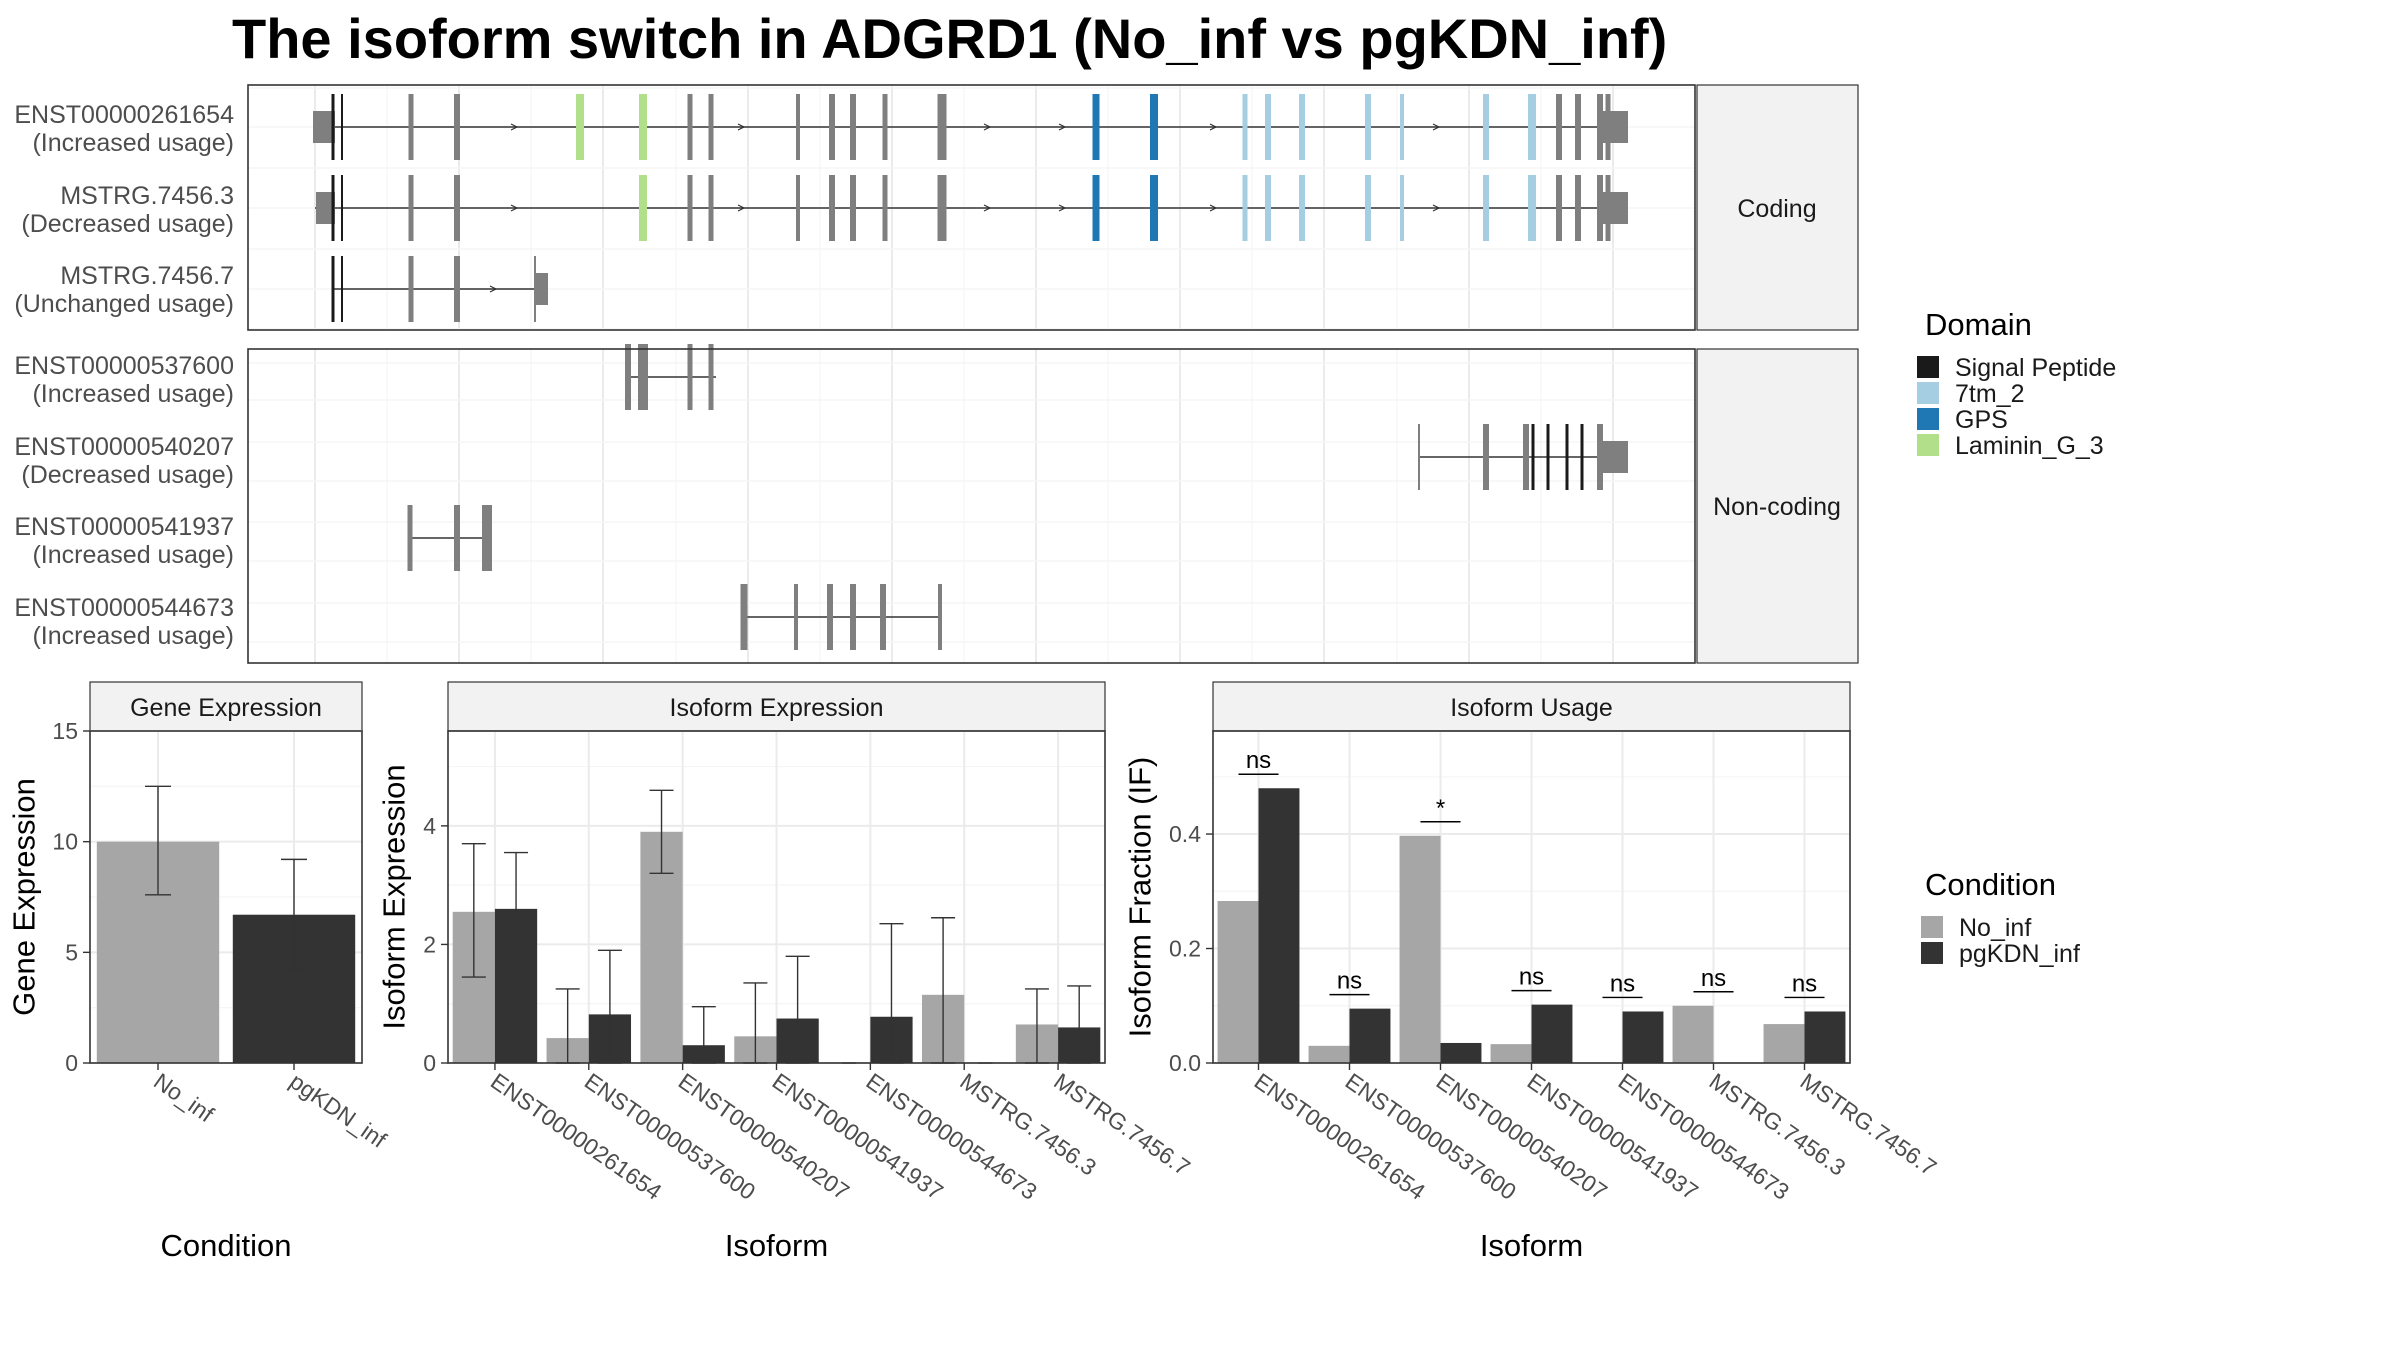 This screenshot has height=1350, width=2400. Describe the element at coordinates (1777, 507) in the screenshot. I see `noncoding-strip-label: Non-coding` at that location.